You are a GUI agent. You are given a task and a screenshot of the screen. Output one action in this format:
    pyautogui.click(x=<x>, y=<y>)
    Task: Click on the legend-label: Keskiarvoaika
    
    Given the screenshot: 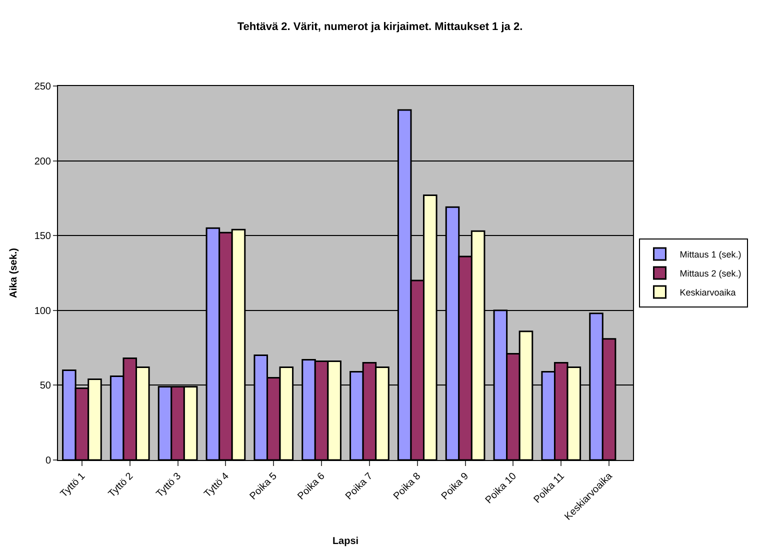 What is the action you would take?
    pyautogui.click(x=708, y=293)
    